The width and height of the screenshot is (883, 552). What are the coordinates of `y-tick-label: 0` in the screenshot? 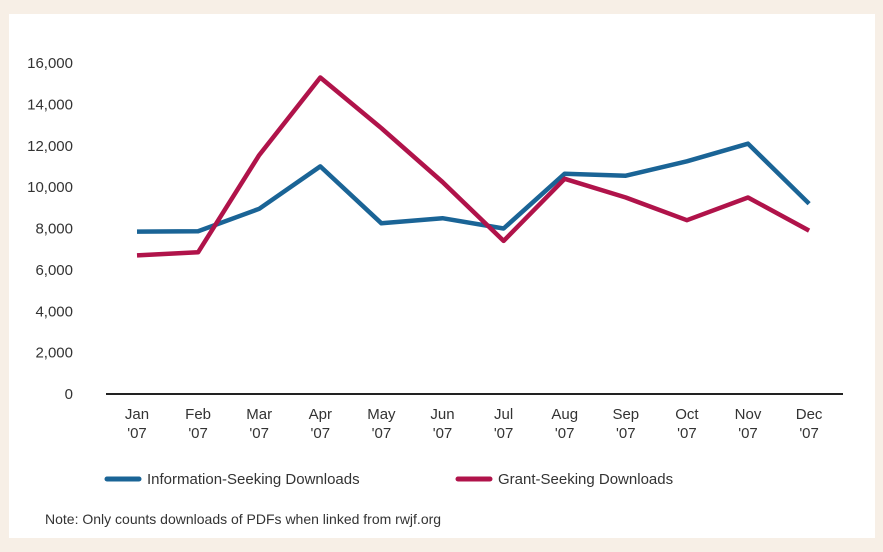 It's located at (69, 394).